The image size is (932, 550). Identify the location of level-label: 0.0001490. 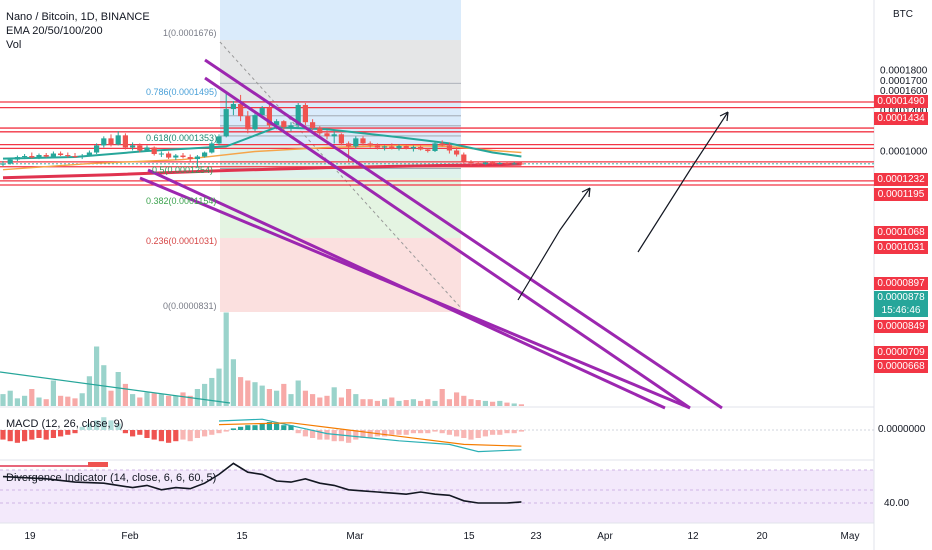
(901, 101).